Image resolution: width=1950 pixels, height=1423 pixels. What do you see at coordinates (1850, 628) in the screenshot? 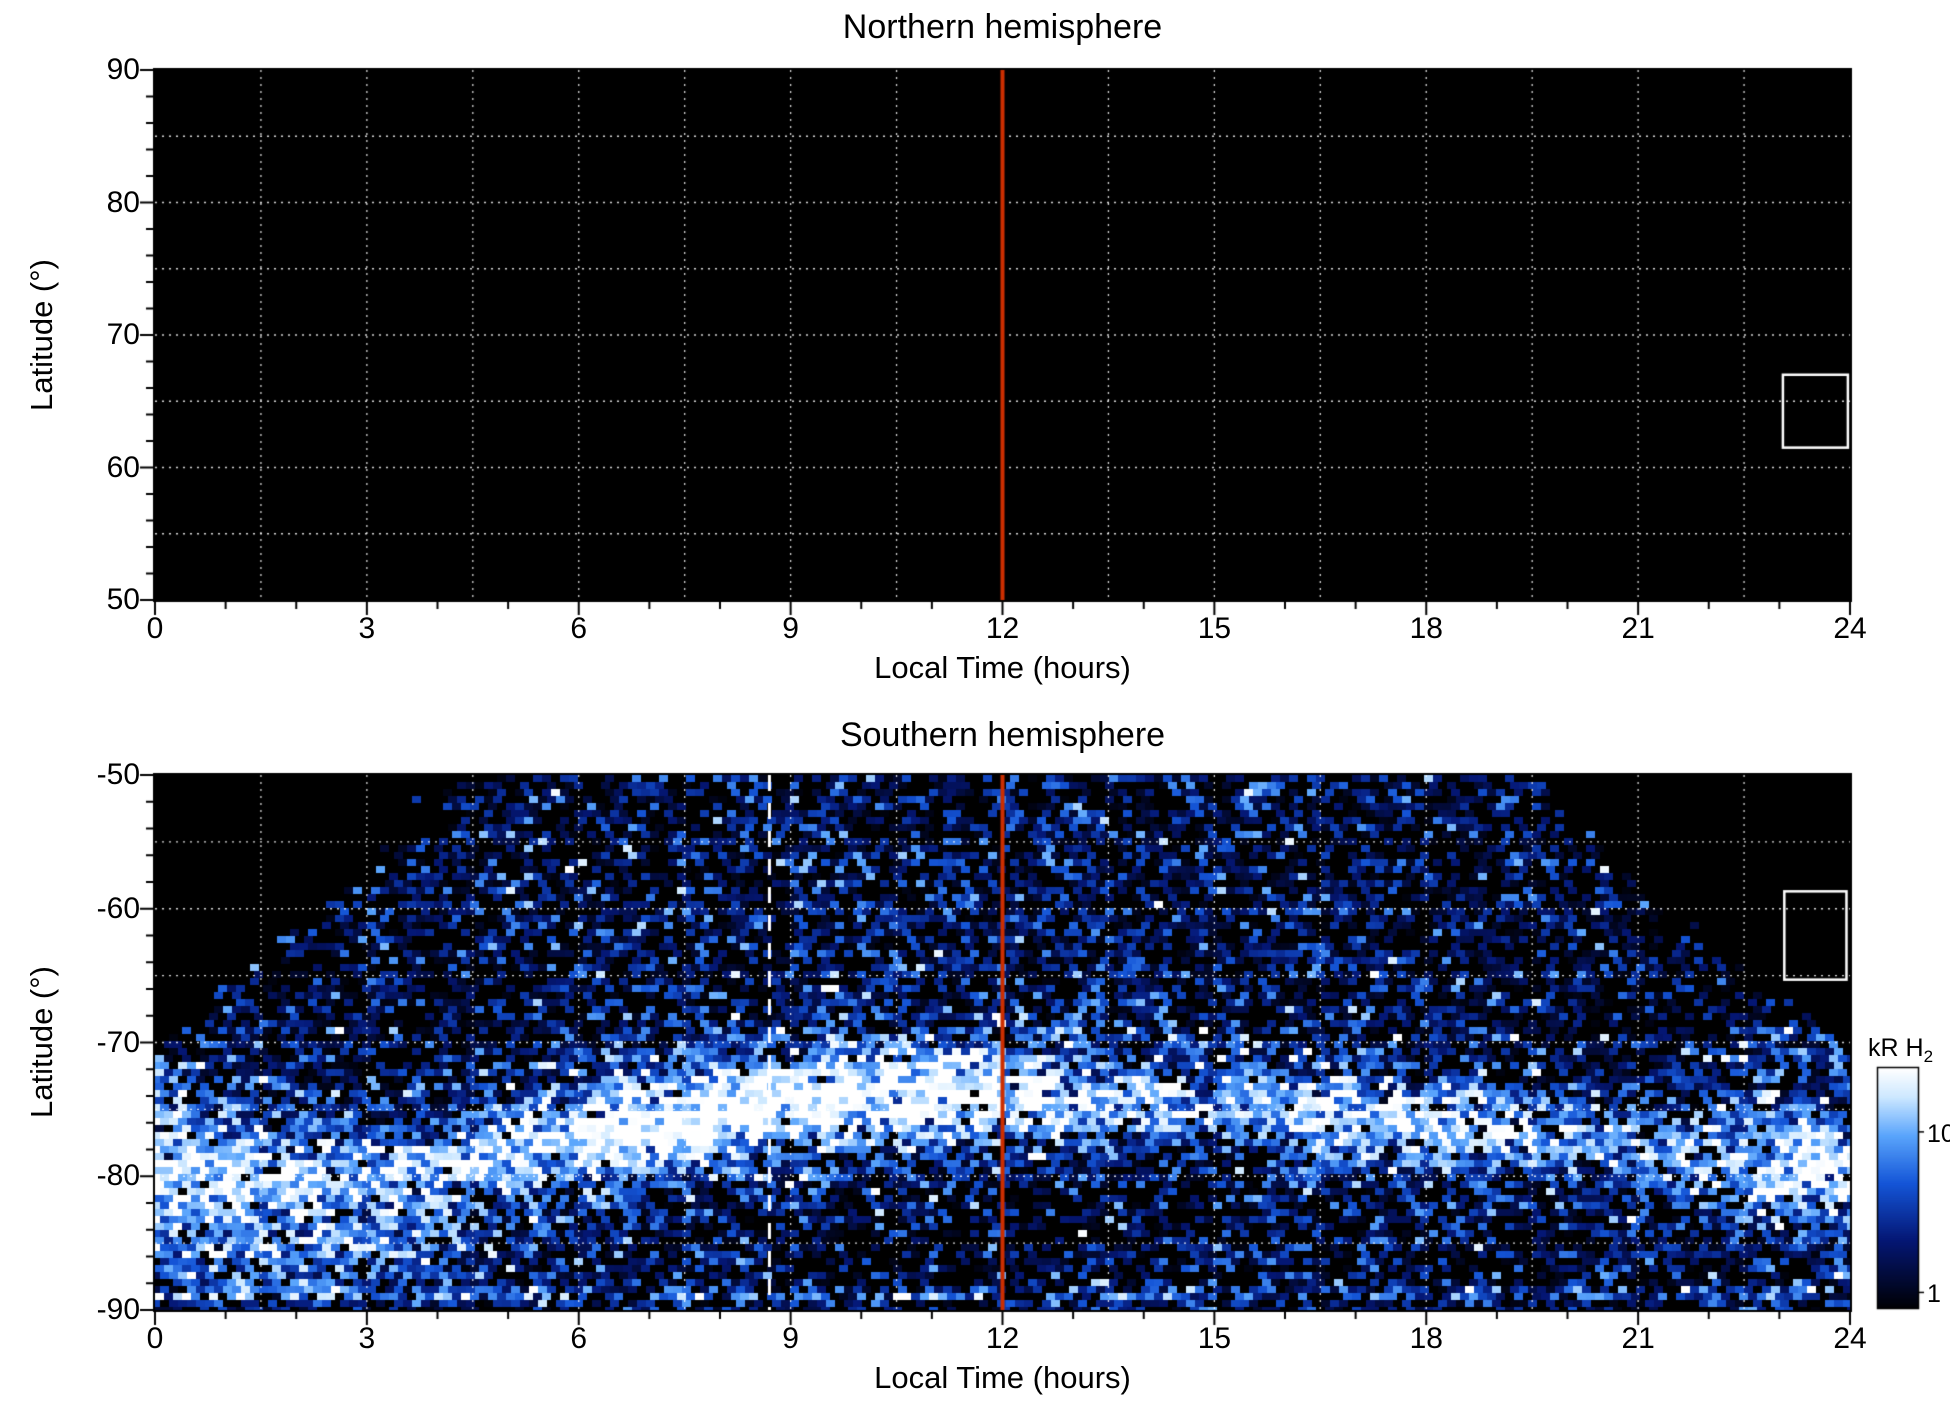
I see `north-x-tick-label: 24` at bounding box center [1850, 628].